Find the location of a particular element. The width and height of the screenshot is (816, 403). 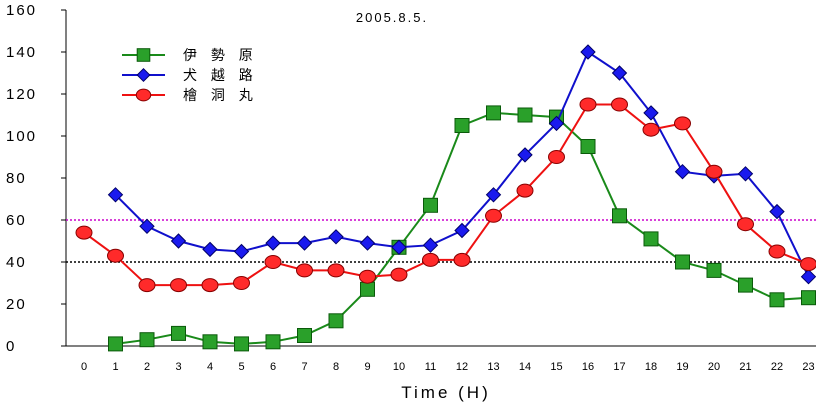

x-tick-label: 1 is located at coordinates (115, 367).